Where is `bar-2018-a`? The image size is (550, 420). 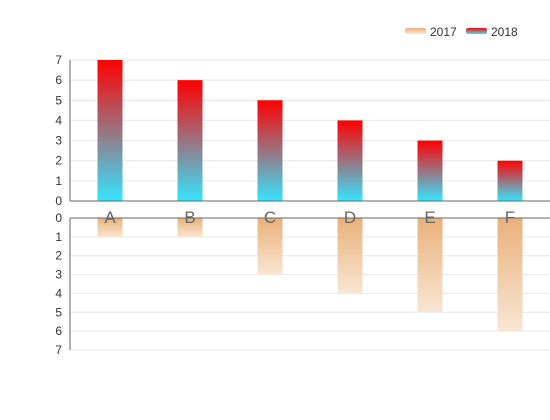
bar-2018-a is located at coordinates (110, 130).